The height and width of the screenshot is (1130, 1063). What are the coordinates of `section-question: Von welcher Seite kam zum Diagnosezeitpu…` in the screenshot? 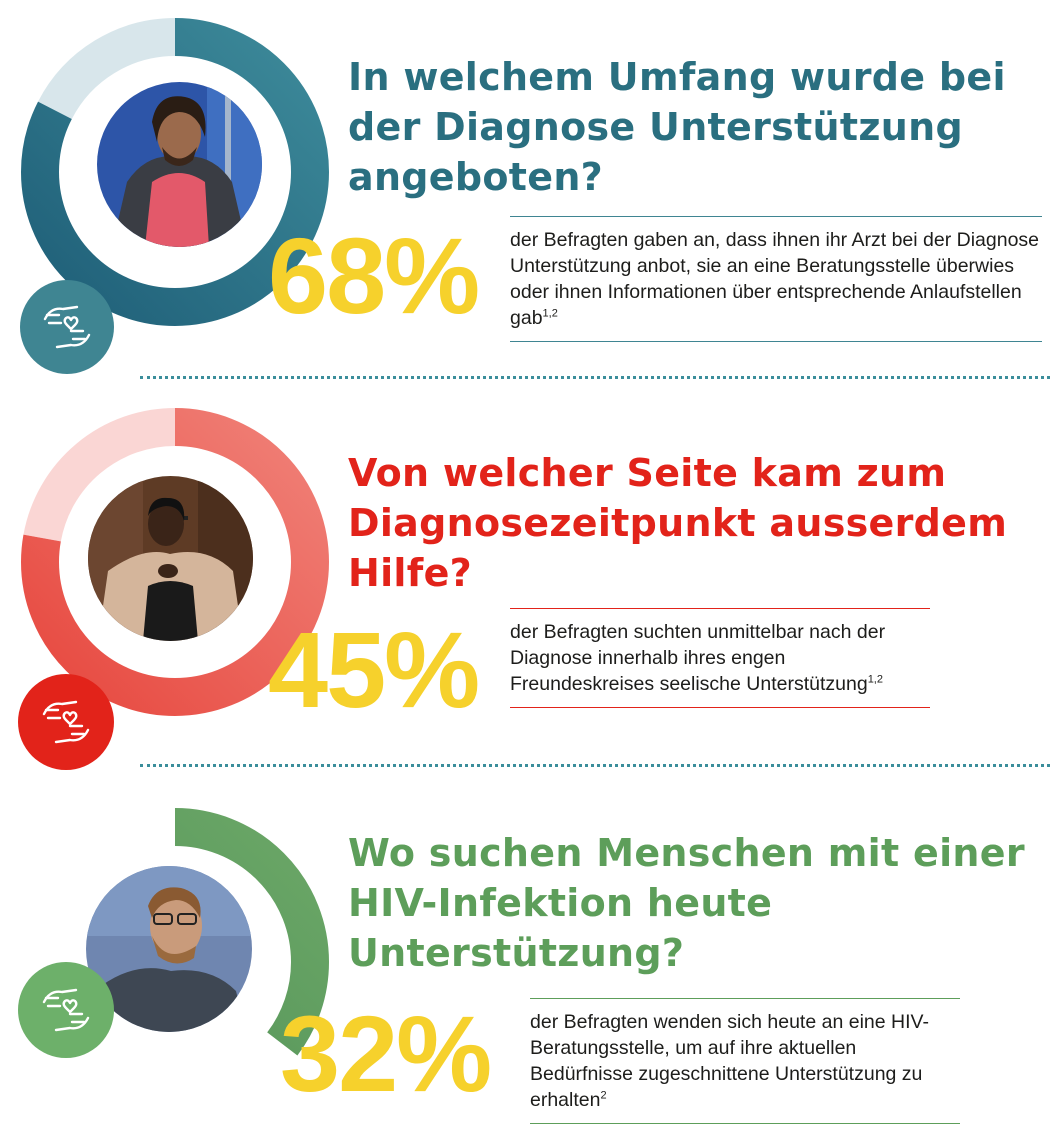 It's located at (678, 523).